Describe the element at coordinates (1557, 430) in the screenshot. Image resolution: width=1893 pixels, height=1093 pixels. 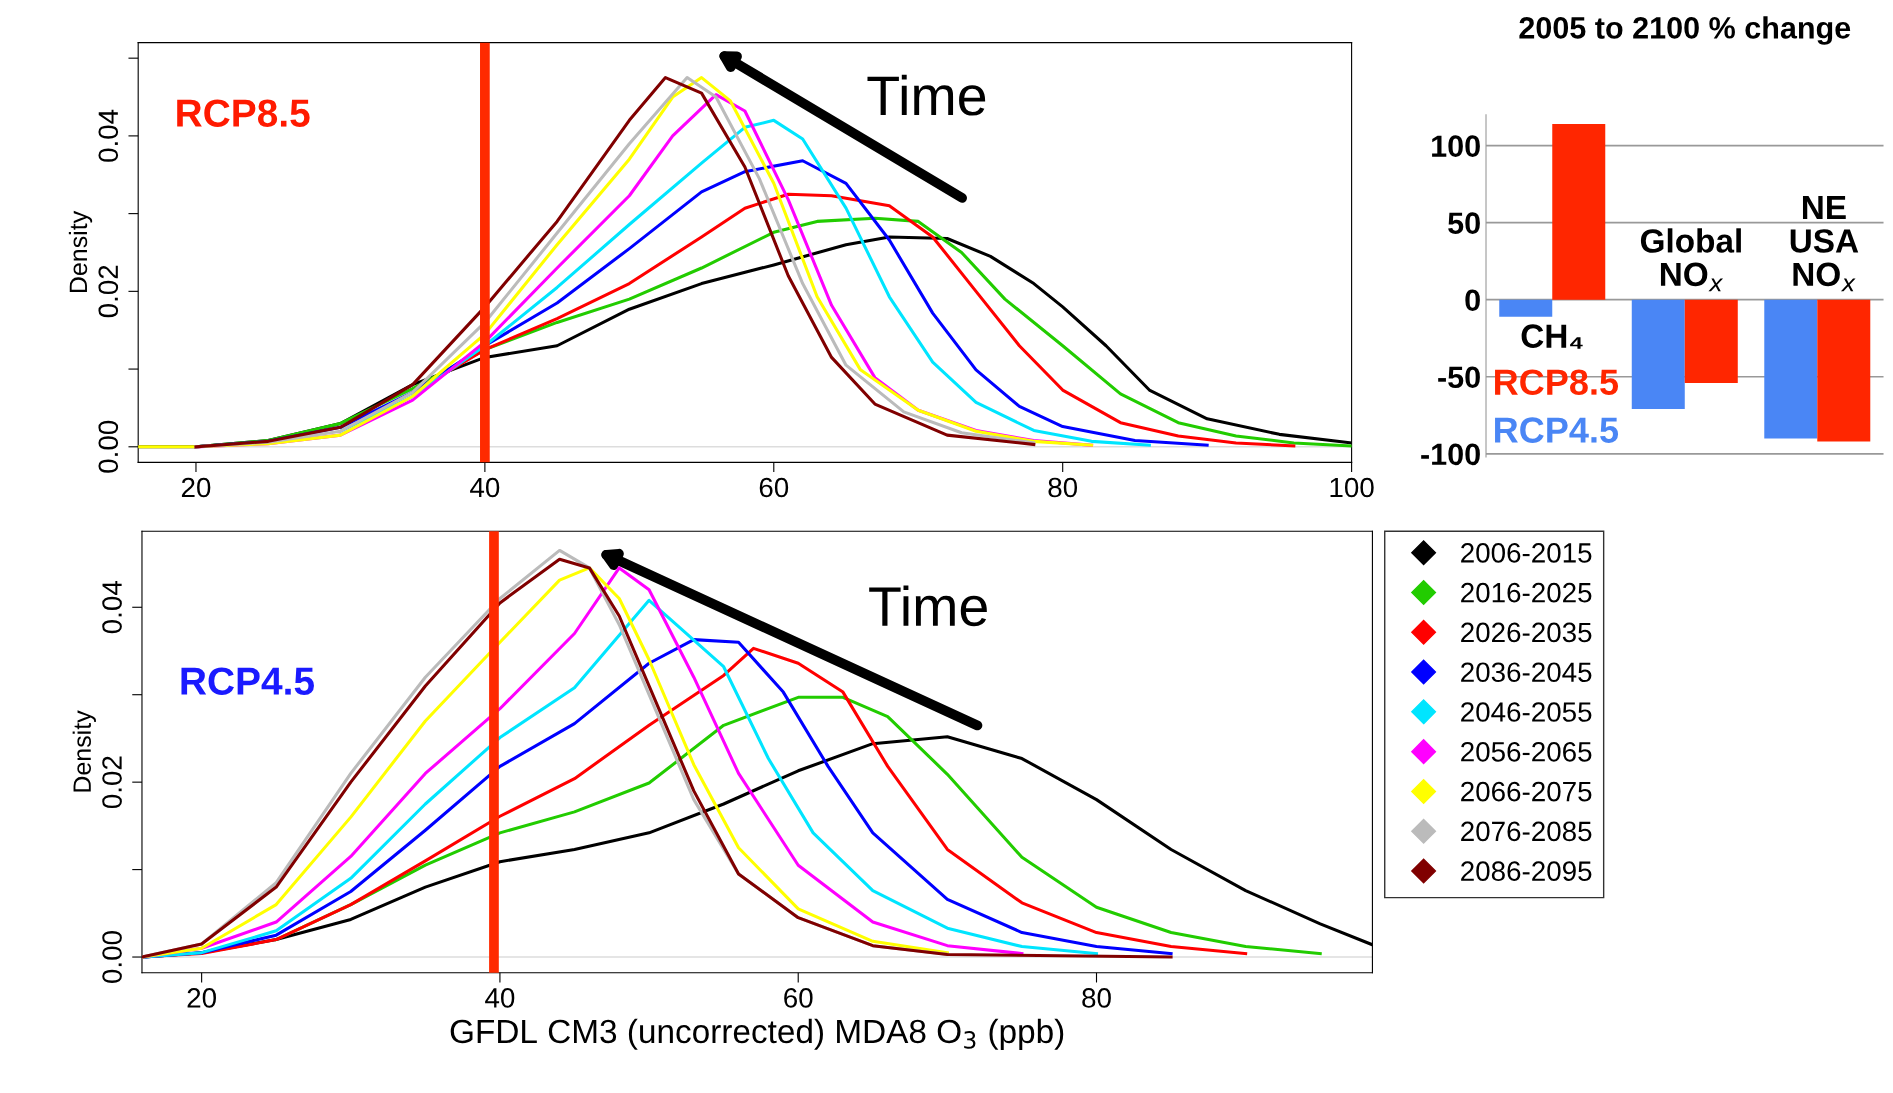
I see `series-label: RCP4.5` at that location.